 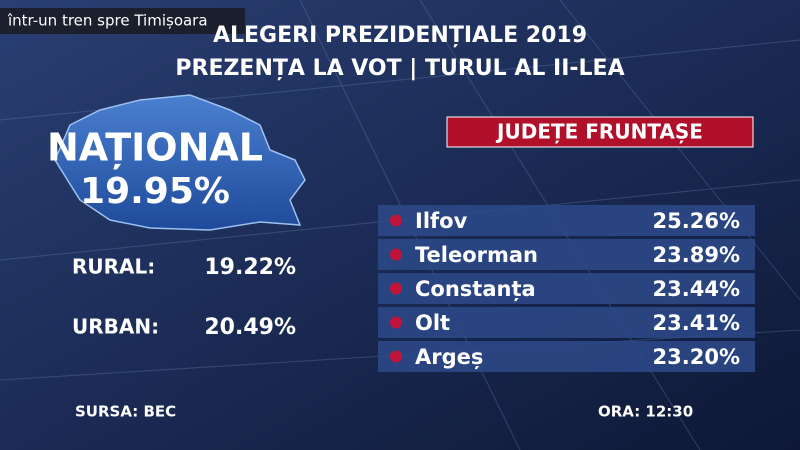 I want to click on county-value: 23.44%, so click(x=696, y=289).